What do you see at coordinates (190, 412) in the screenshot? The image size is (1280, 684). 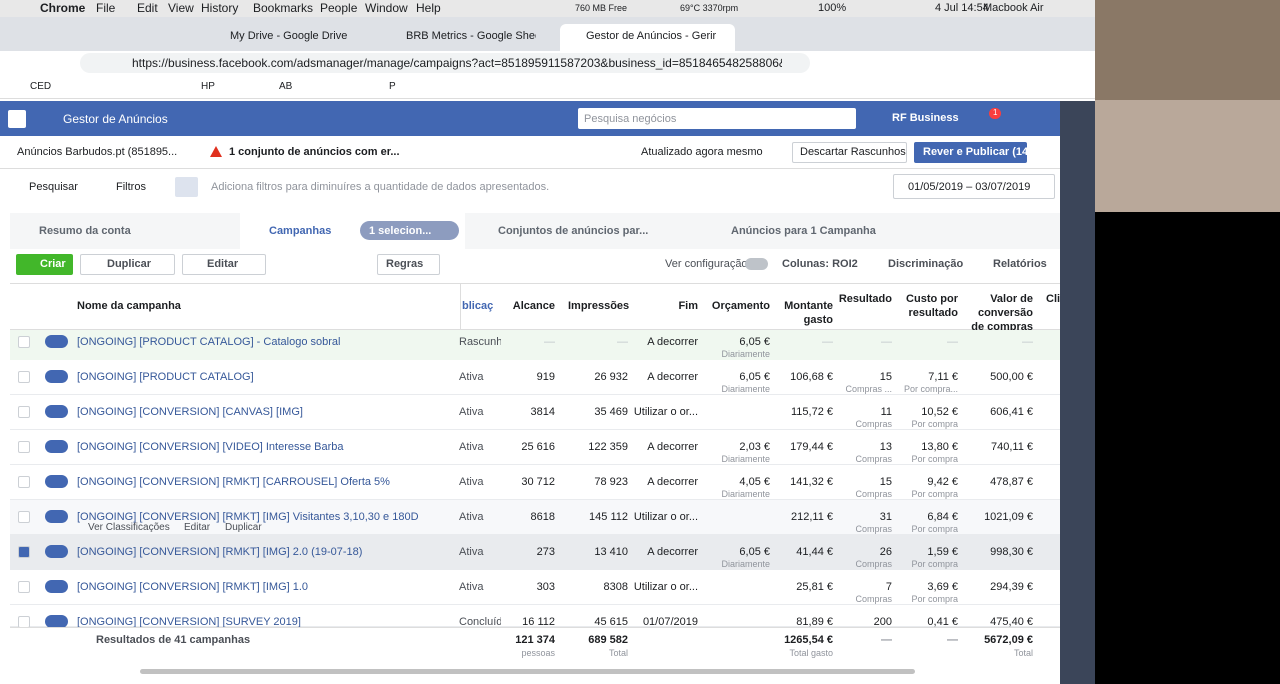 I see `campaign-name: [ONGOING] [CONVERSION] [CANVAS] [IMG]` at bounding box center [190, 412].